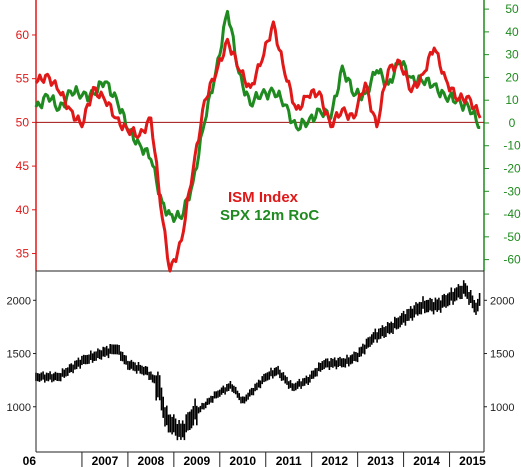  I want to click on bottom-right-tick-label: 1000, so click(502, 408).